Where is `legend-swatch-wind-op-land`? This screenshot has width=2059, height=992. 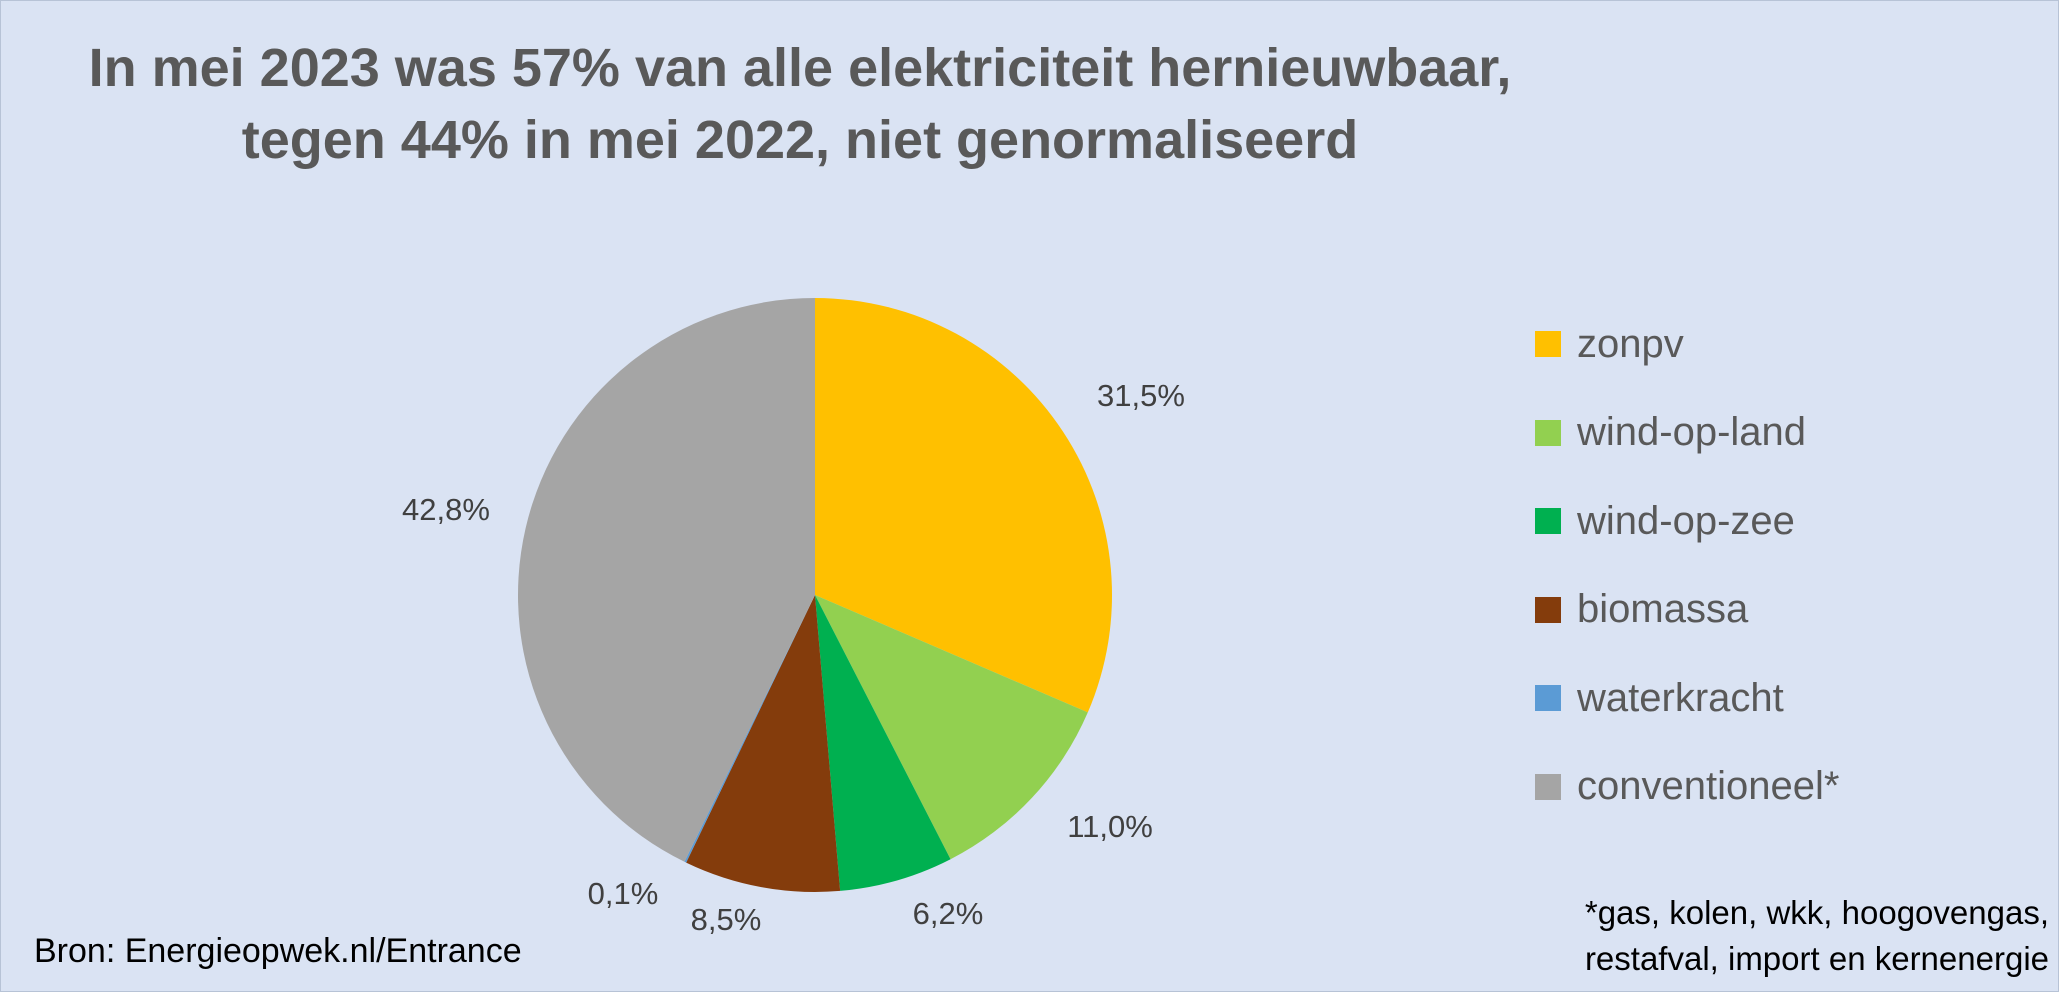
legend-swatch-wind-op-land is located at coordinates (1548, 432).